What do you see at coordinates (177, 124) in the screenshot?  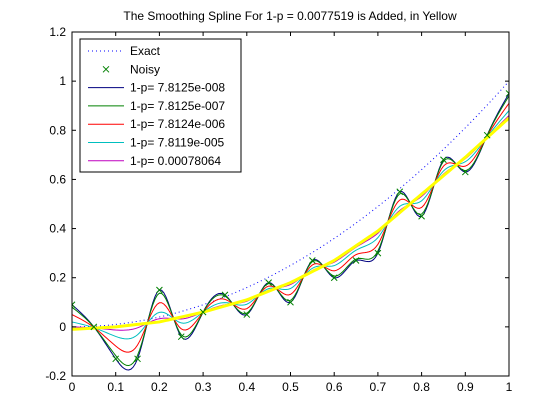 I see `legend-entry-label: 1-p= 7.8124e-006` at bounding box center [177, 124].